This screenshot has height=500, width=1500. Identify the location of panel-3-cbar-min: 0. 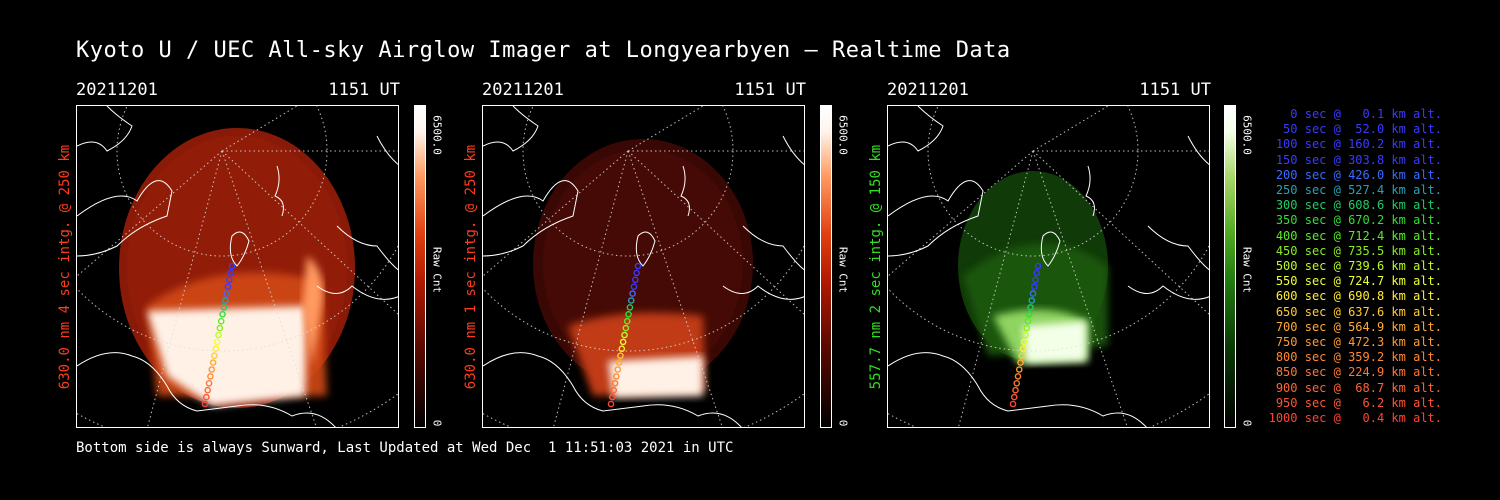
(1247, 423).